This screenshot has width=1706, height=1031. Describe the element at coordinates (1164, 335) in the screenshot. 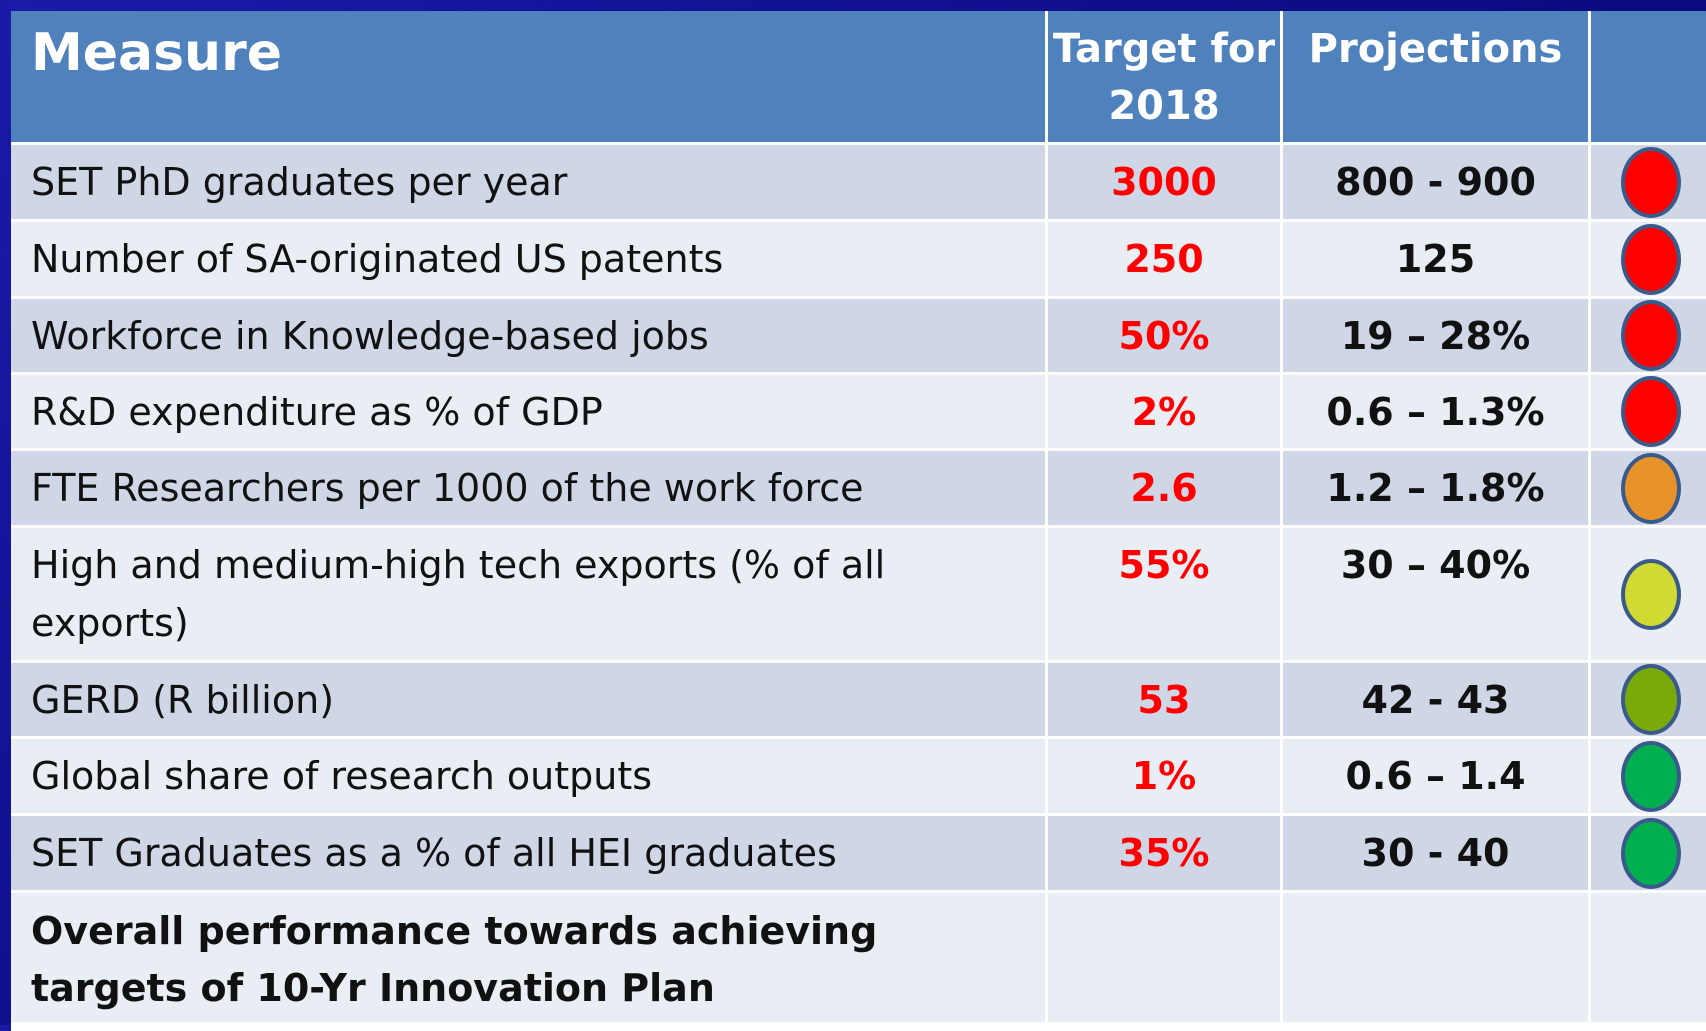

I see `target-cell: 50%` at that location.